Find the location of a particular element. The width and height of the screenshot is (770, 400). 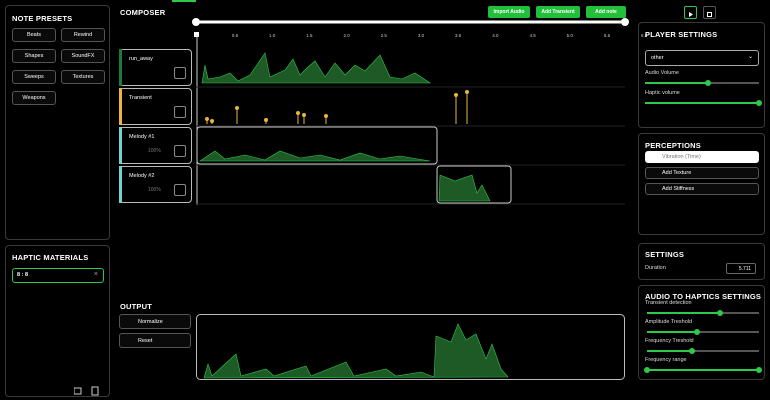

track-header: Melody #2 100% is located at coordinates (155, 184).